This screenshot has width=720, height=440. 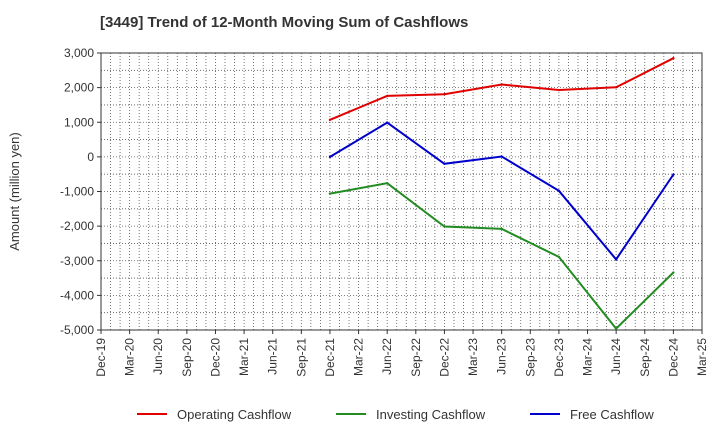 What do you see at coordinates (588, 357) in the screenshot?
I see `x-tick-label: Mar-24` at bounding box center [588, 357].